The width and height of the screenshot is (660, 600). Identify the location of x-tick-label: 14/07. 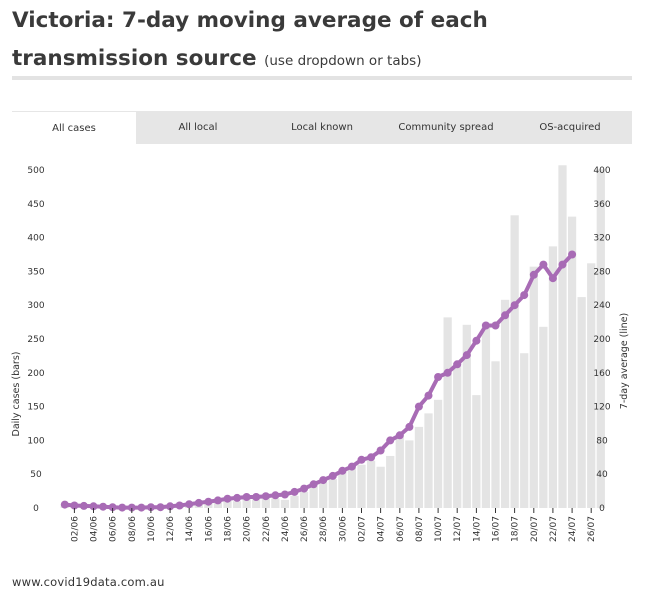
(477, 529).